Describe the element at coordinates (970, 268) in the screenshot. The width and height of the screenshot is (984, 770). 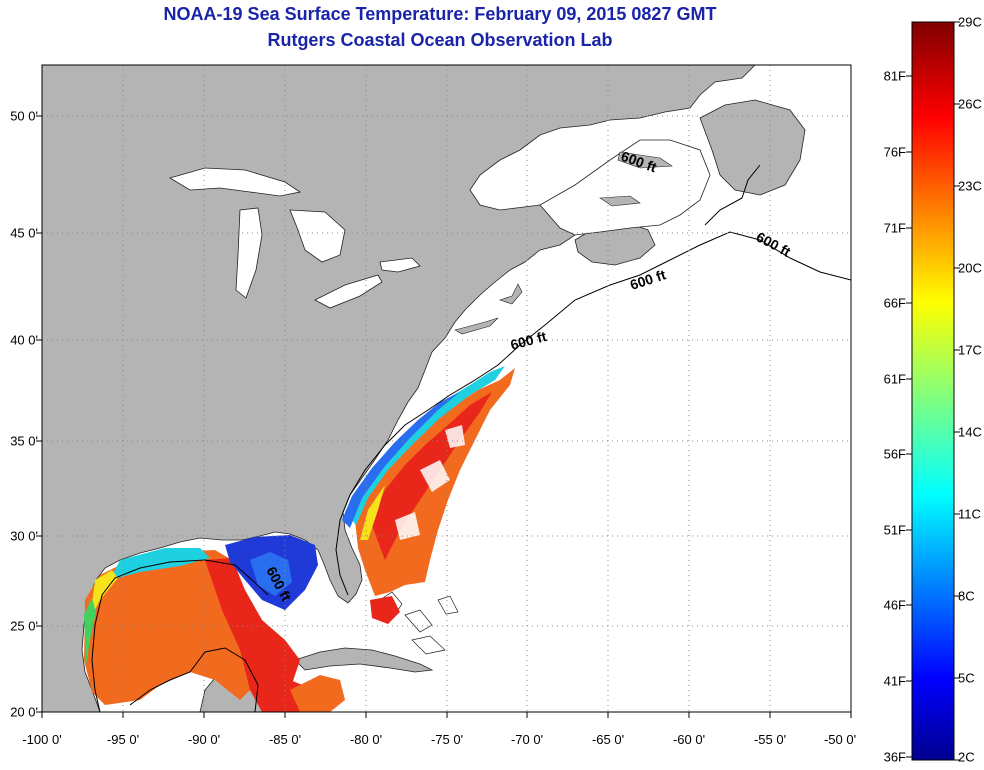
I see `colorbar-celsius-label: 20C` at that location.